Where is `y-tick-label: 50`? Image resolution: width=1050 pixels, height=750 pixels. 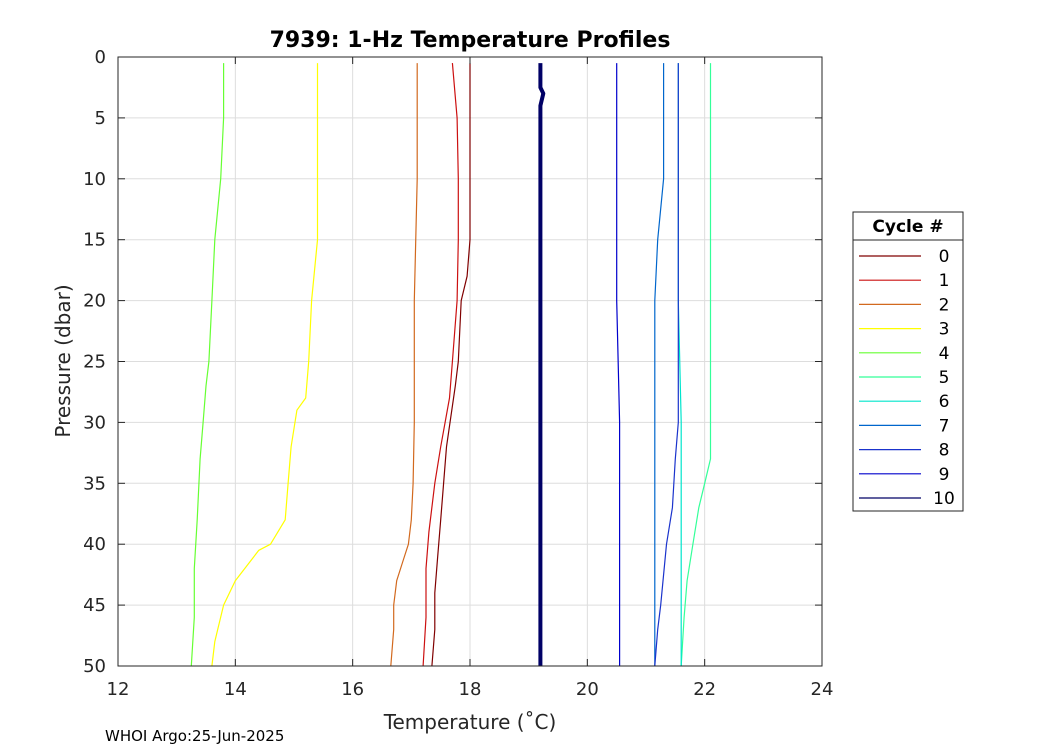
y-tick-label: 50 is located at coordinates (94, 666).